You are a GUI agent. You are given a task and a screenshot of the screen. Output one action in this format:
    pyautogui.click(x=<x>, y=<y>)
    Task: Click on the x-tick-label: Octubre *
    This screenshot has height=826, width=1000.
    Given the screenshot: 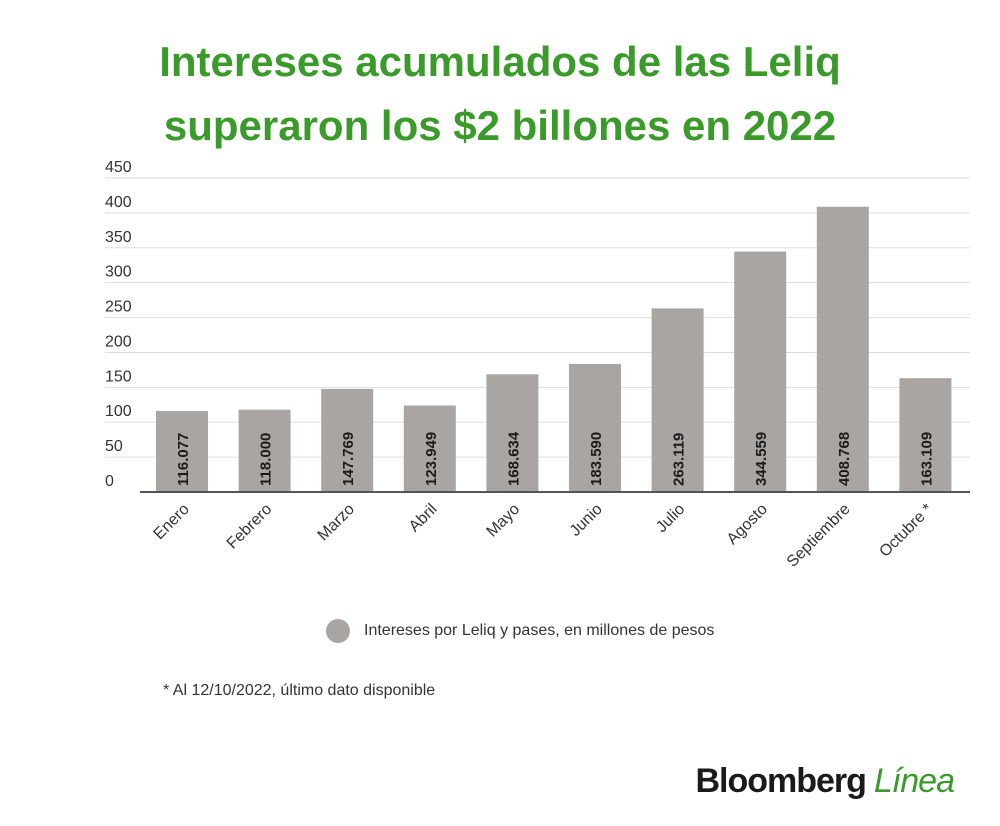 What is the action you would take?
    pyautogui.click(x=906, y=531)
    